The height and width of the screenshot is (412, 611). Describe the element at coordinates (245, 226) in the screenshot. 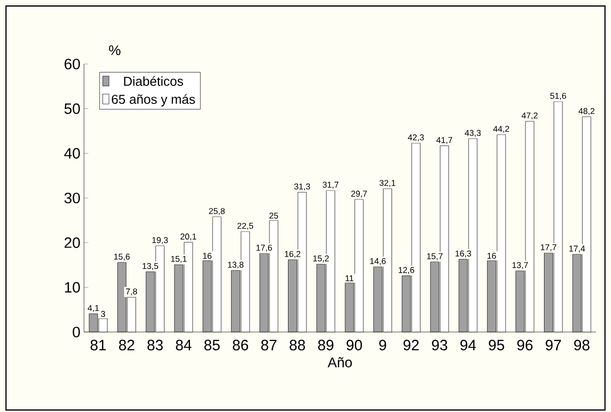

I see `data-label: 22,5` at that location.